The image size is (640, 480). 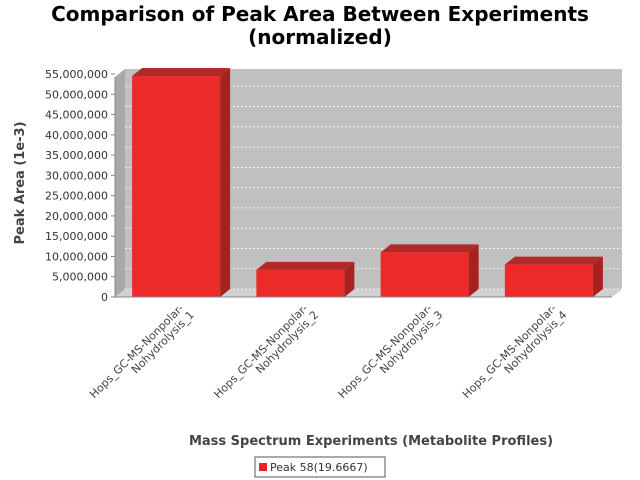 What do you see at coordinates (20, 182) in the screenshot?
I see `y-axis-label: Peak Area (1e-3)` at bounding box center [20, 182].